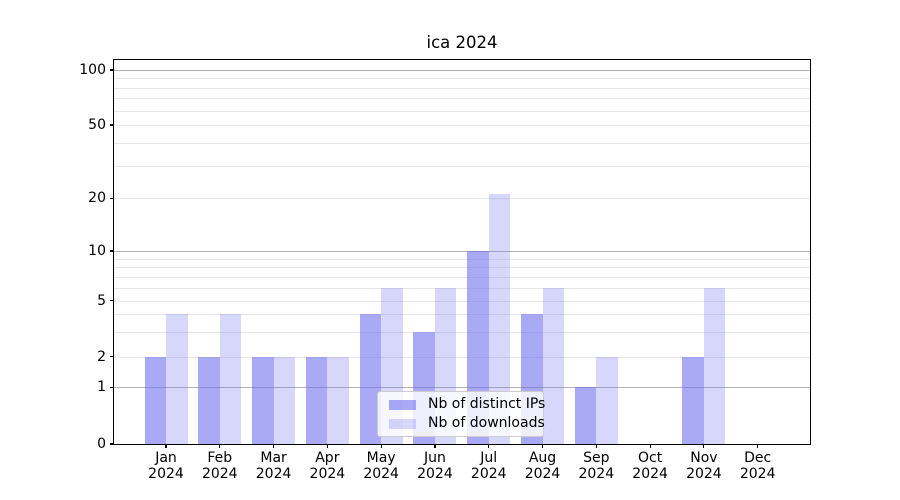 The image size is (900, 500). I want to click on x-tick-label-month: Apr, so click(327, 458).